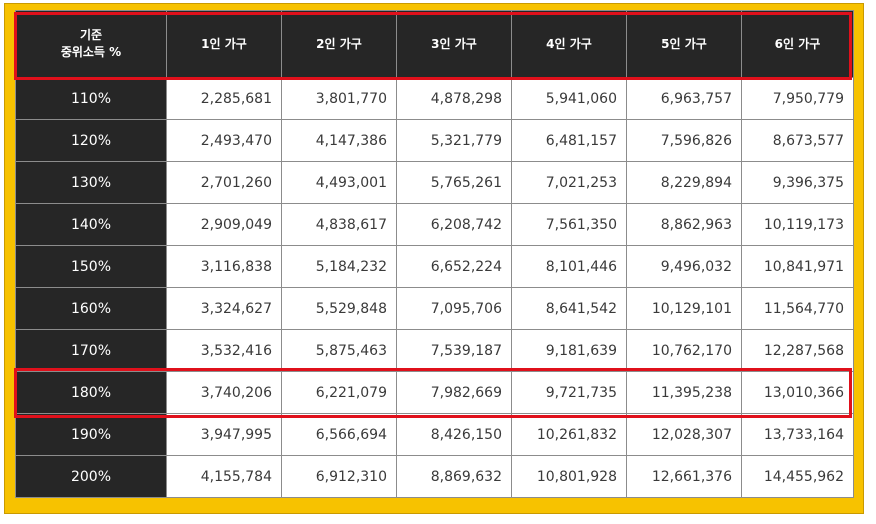  What do you see at coordinates (569, 266) in the screenshot?
I see `income-cell-household-4: 8,101,446` at bounding box center [569, 266].